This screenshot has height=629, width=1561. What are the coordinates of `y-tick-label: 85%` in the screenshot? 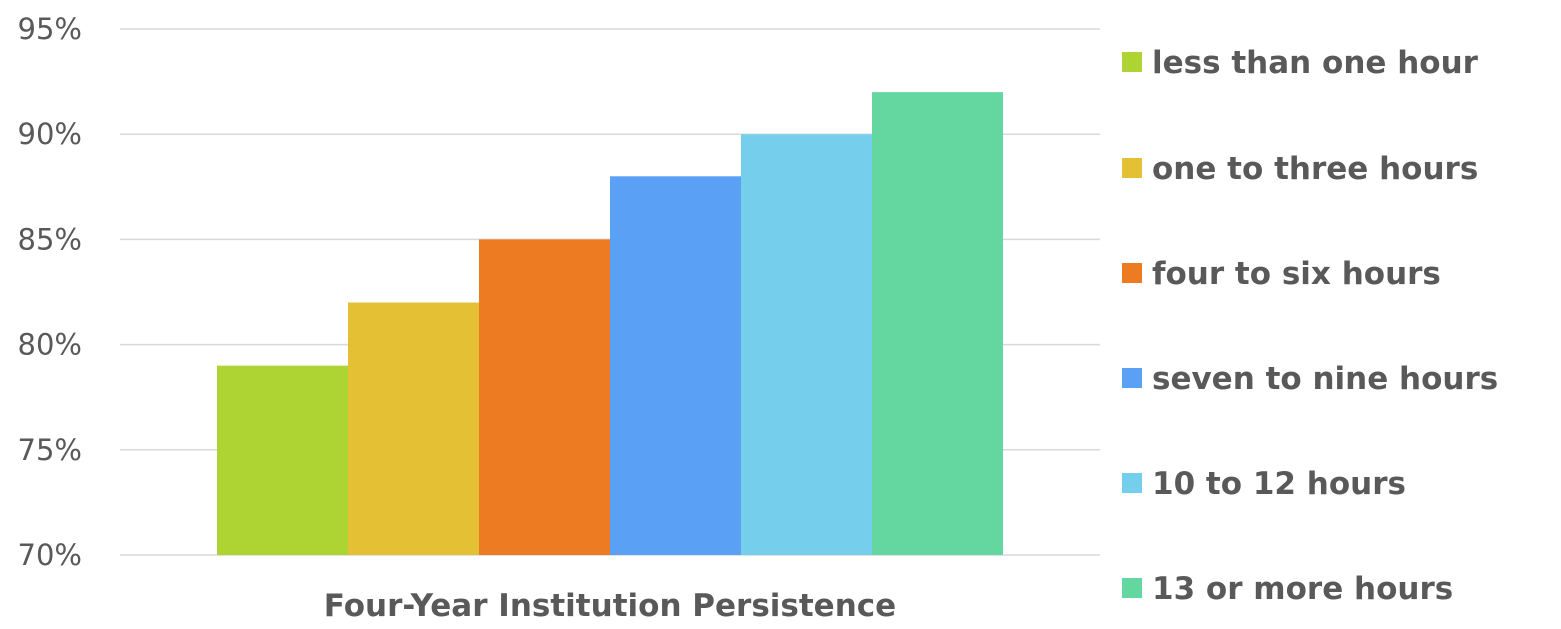 It's located at (50, 239).